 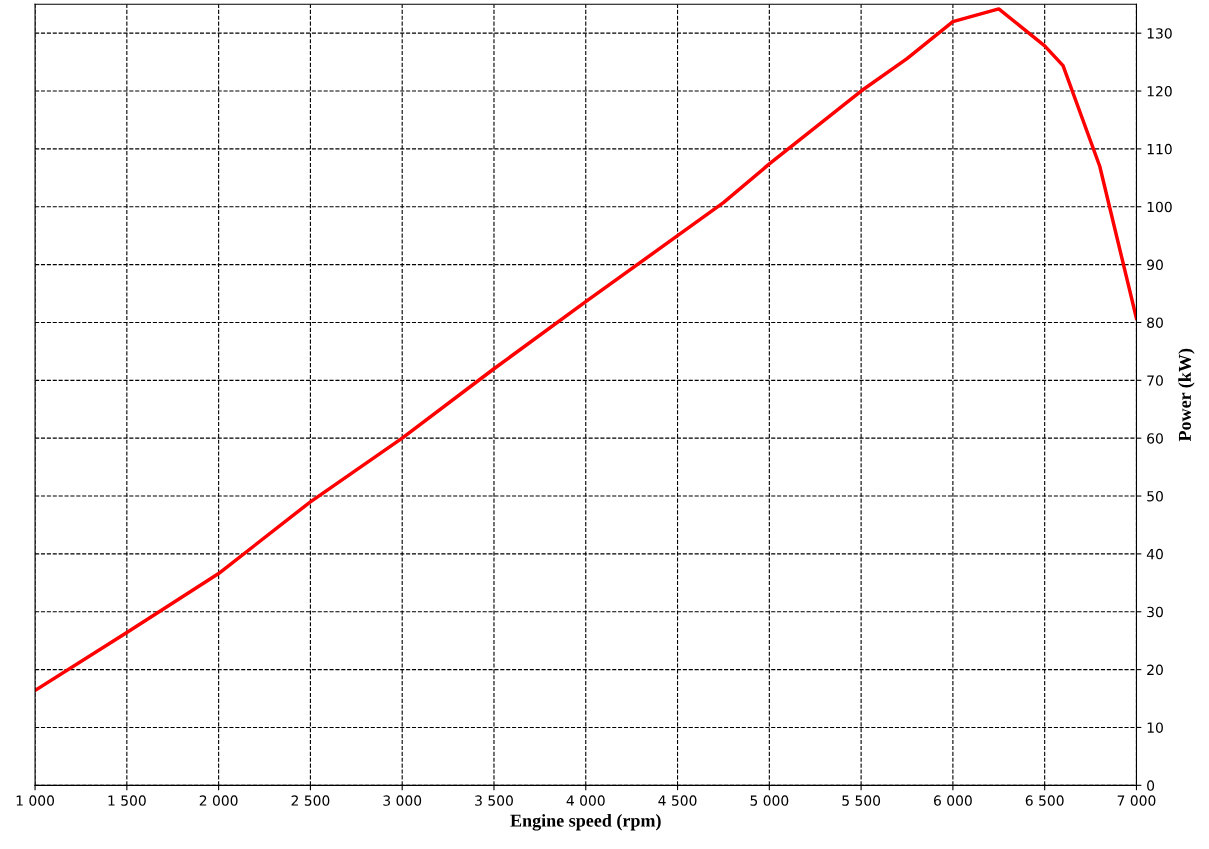 What do you see at coordinates (402, 800) in the screenshot?
I see `x-tick-label: 3 000` at bounding box center [402, 800].